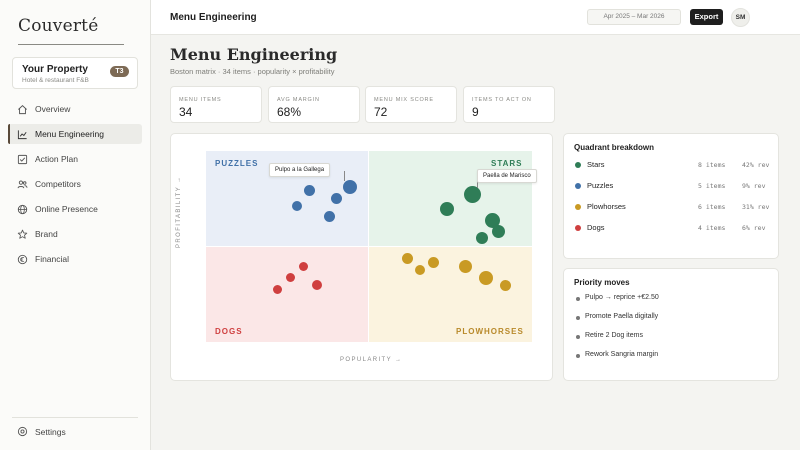  What do you see at coordinates (754, 186) in the screenshot?
I see `quadrant-revenue: 9% rev` at bounding box center [754, 186].